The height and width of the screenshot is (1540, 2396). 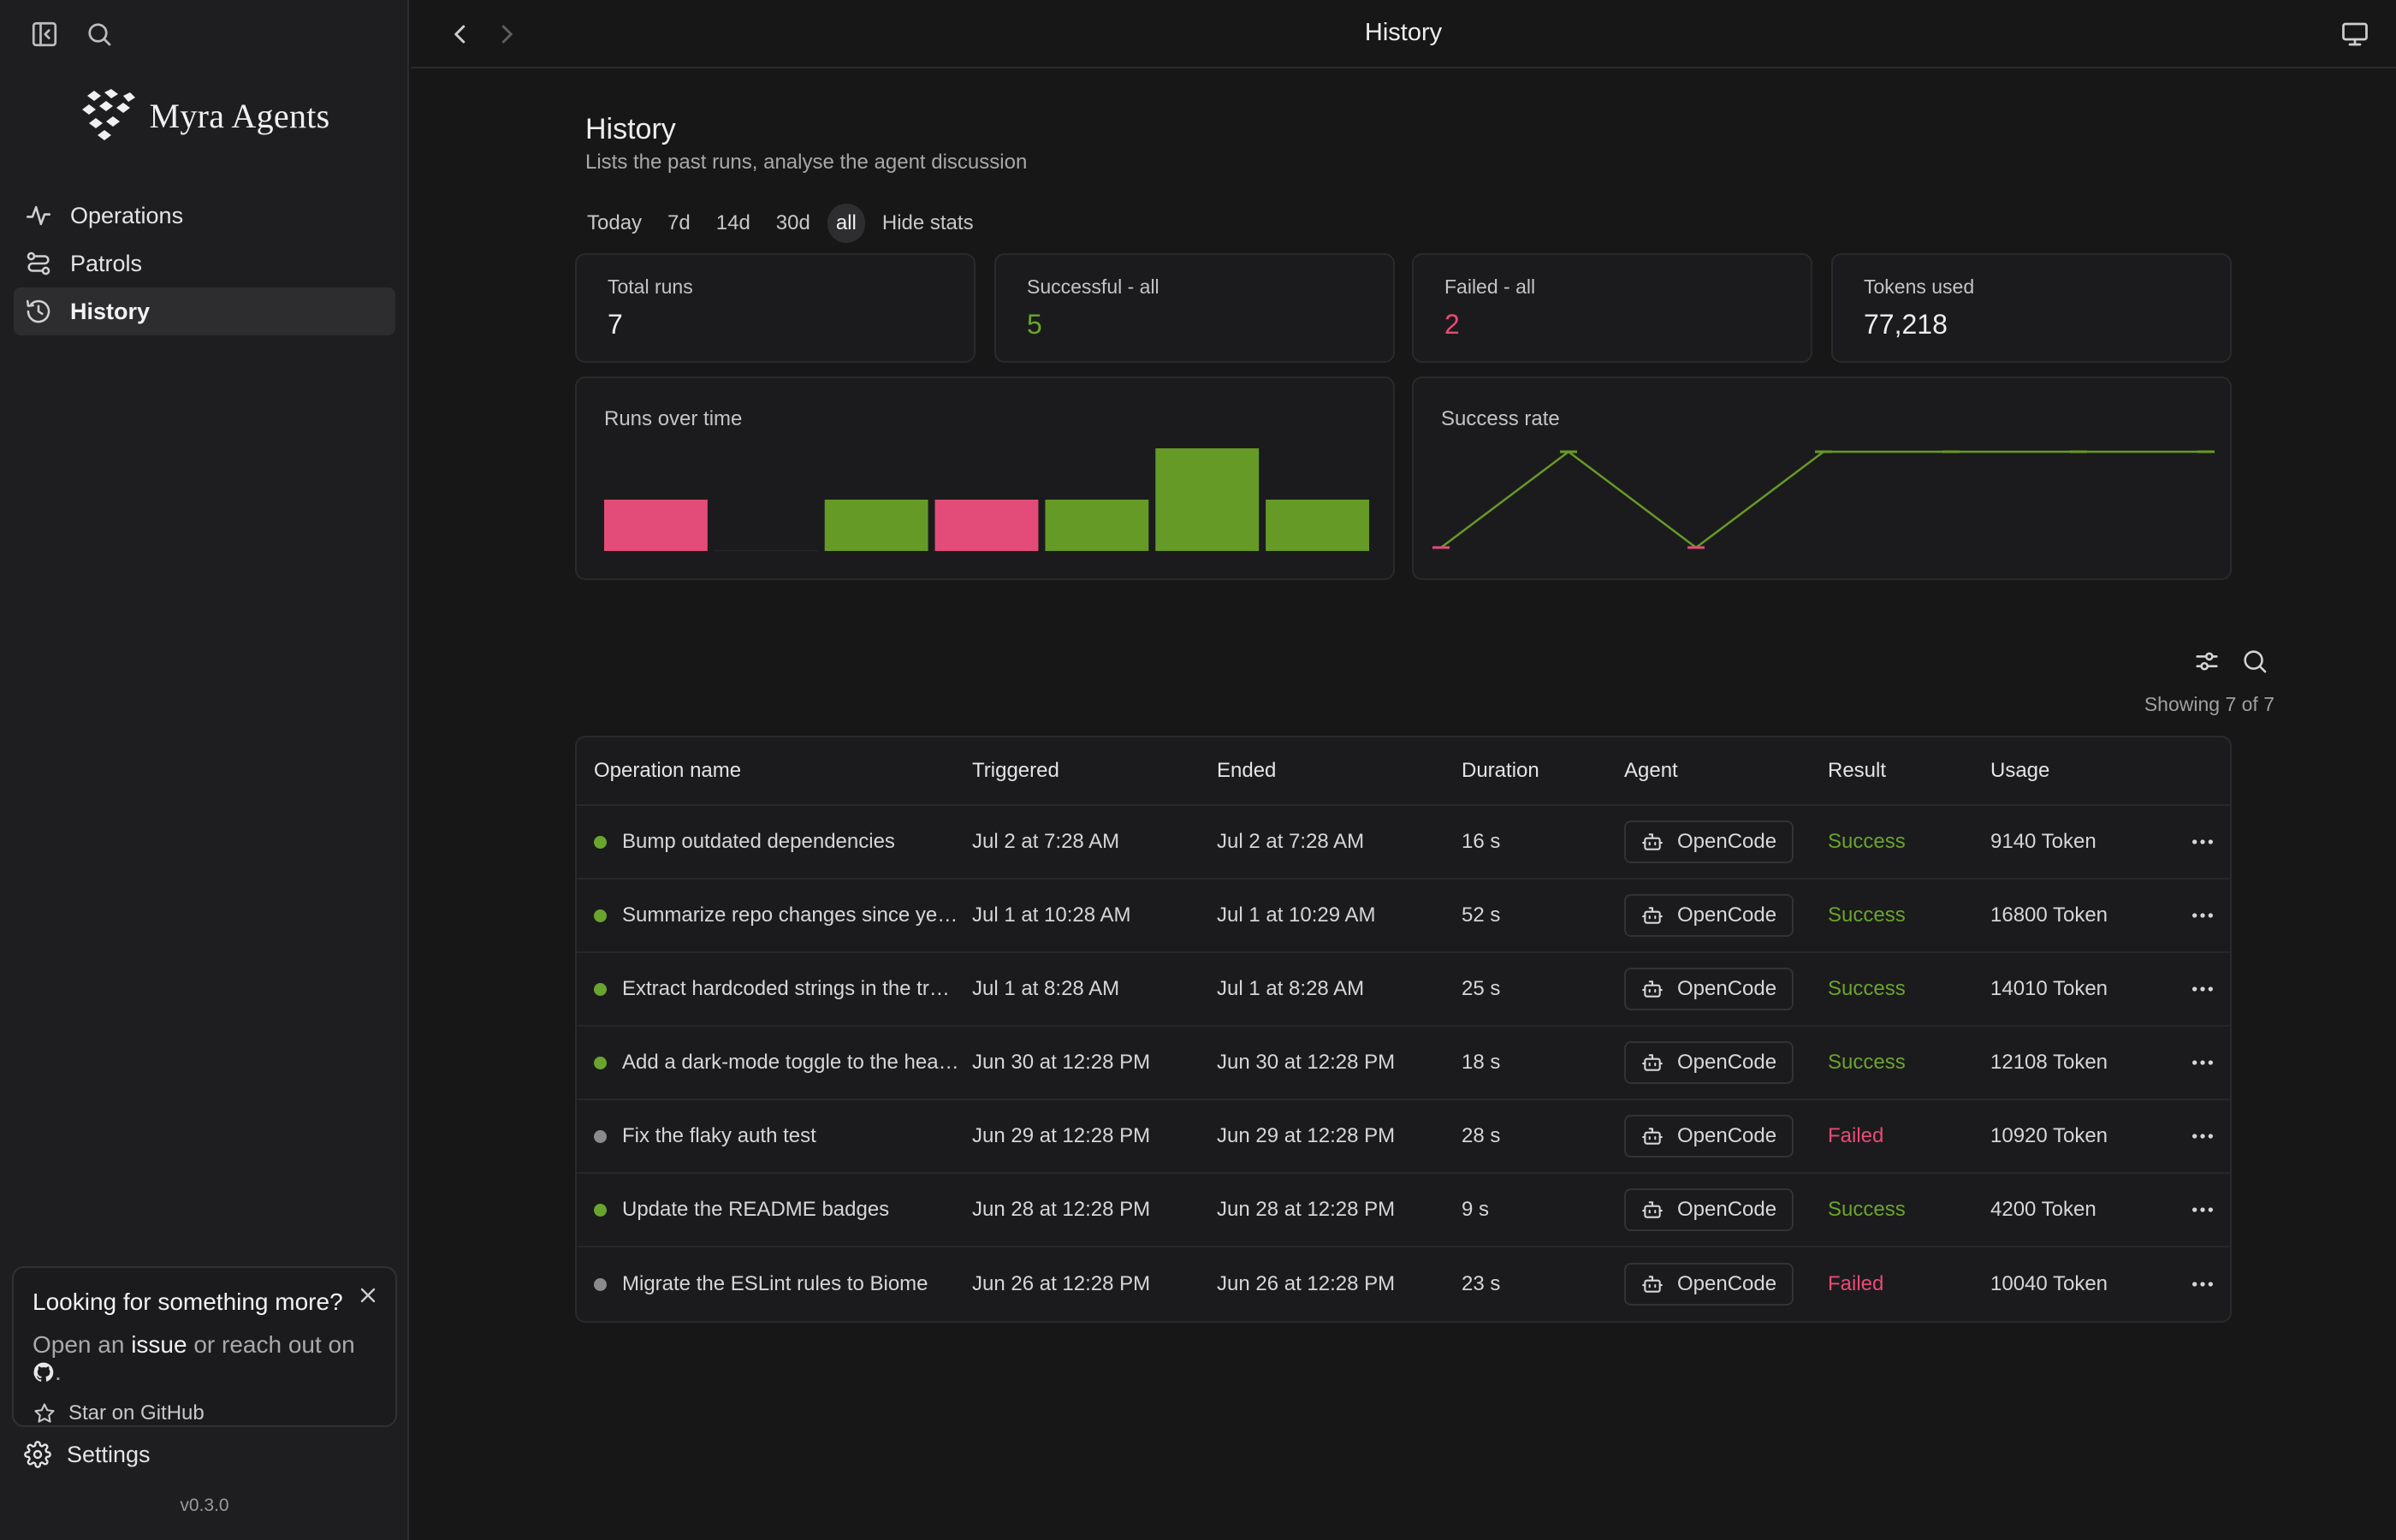 What do you see at coordinates (615, 222) in the screenshot?
I see `filter-today: Today` at bounding box center [615, 222].